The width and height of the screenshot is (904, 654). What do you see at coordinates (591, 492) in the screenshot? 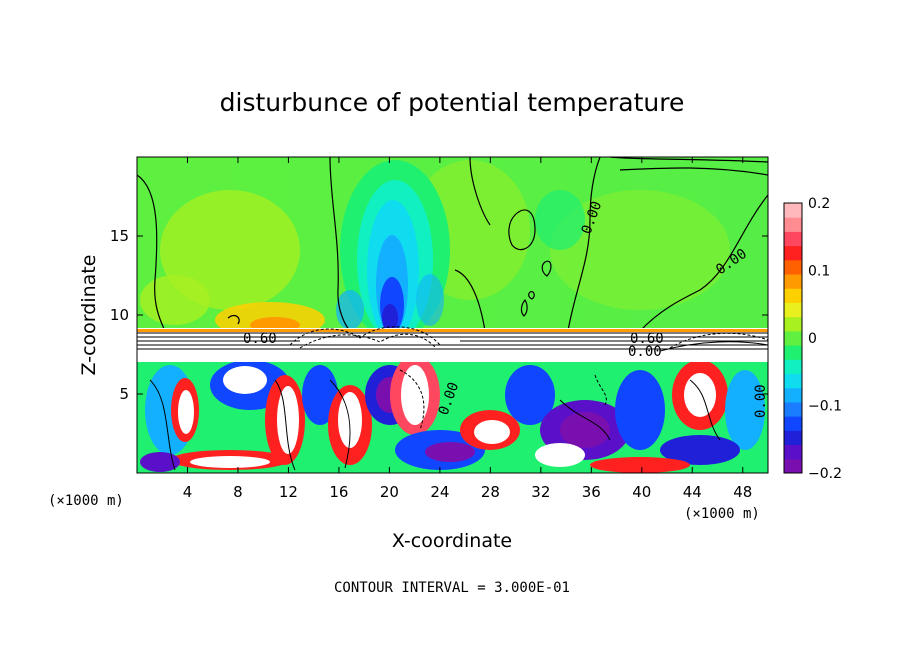
I see `x-tick-label: 36` at bounding box center [591, 492].